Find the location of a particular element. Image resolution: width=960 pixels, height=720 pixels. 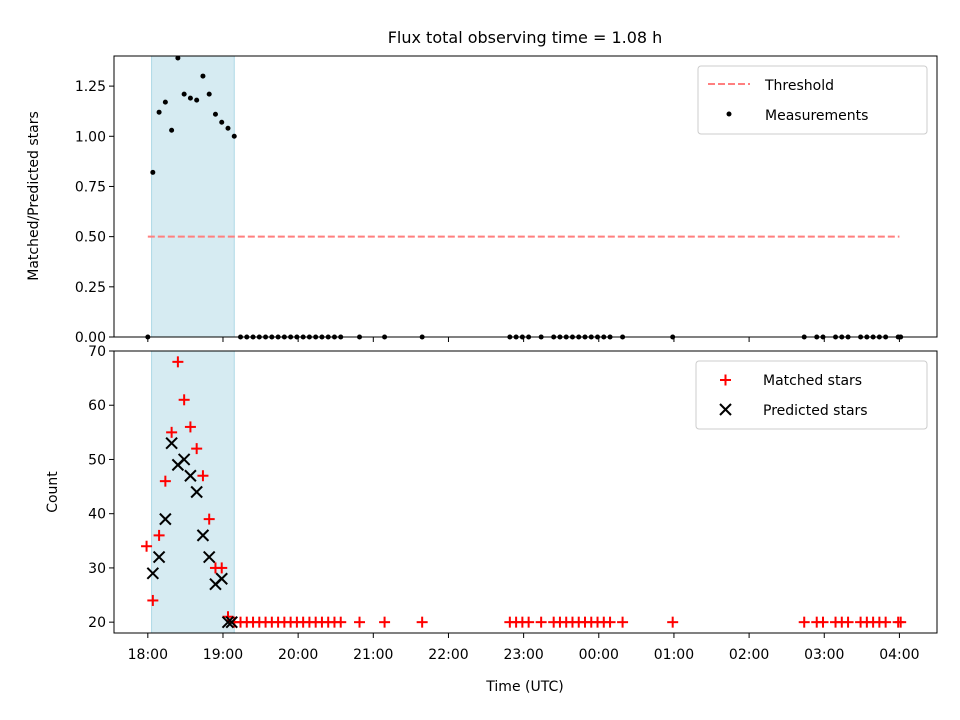

x-tick-label: 01:00 is located at coordinates (674, 655).